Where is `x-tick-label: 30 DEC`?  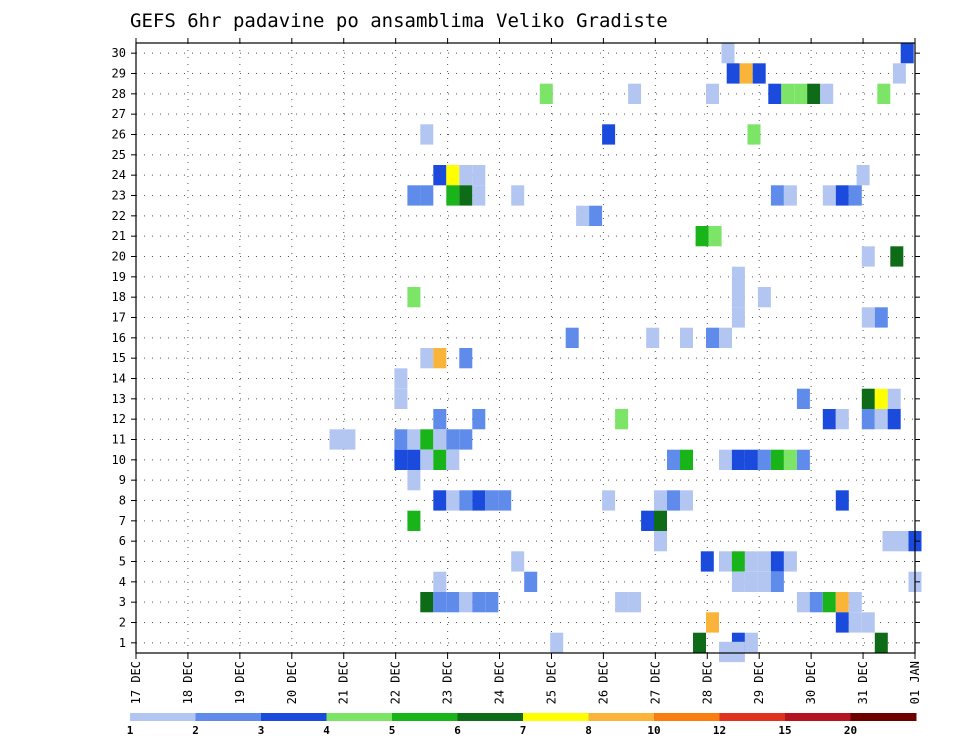 x-tick-label: 30 DEC is located at coordinates (811, 682).